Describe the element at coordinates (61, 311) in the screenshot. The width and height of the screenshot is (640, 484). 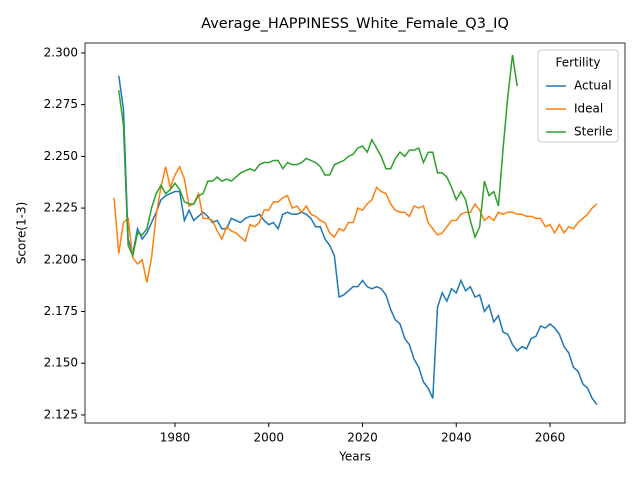
I see `y-tick-label: 2.175` at that location.